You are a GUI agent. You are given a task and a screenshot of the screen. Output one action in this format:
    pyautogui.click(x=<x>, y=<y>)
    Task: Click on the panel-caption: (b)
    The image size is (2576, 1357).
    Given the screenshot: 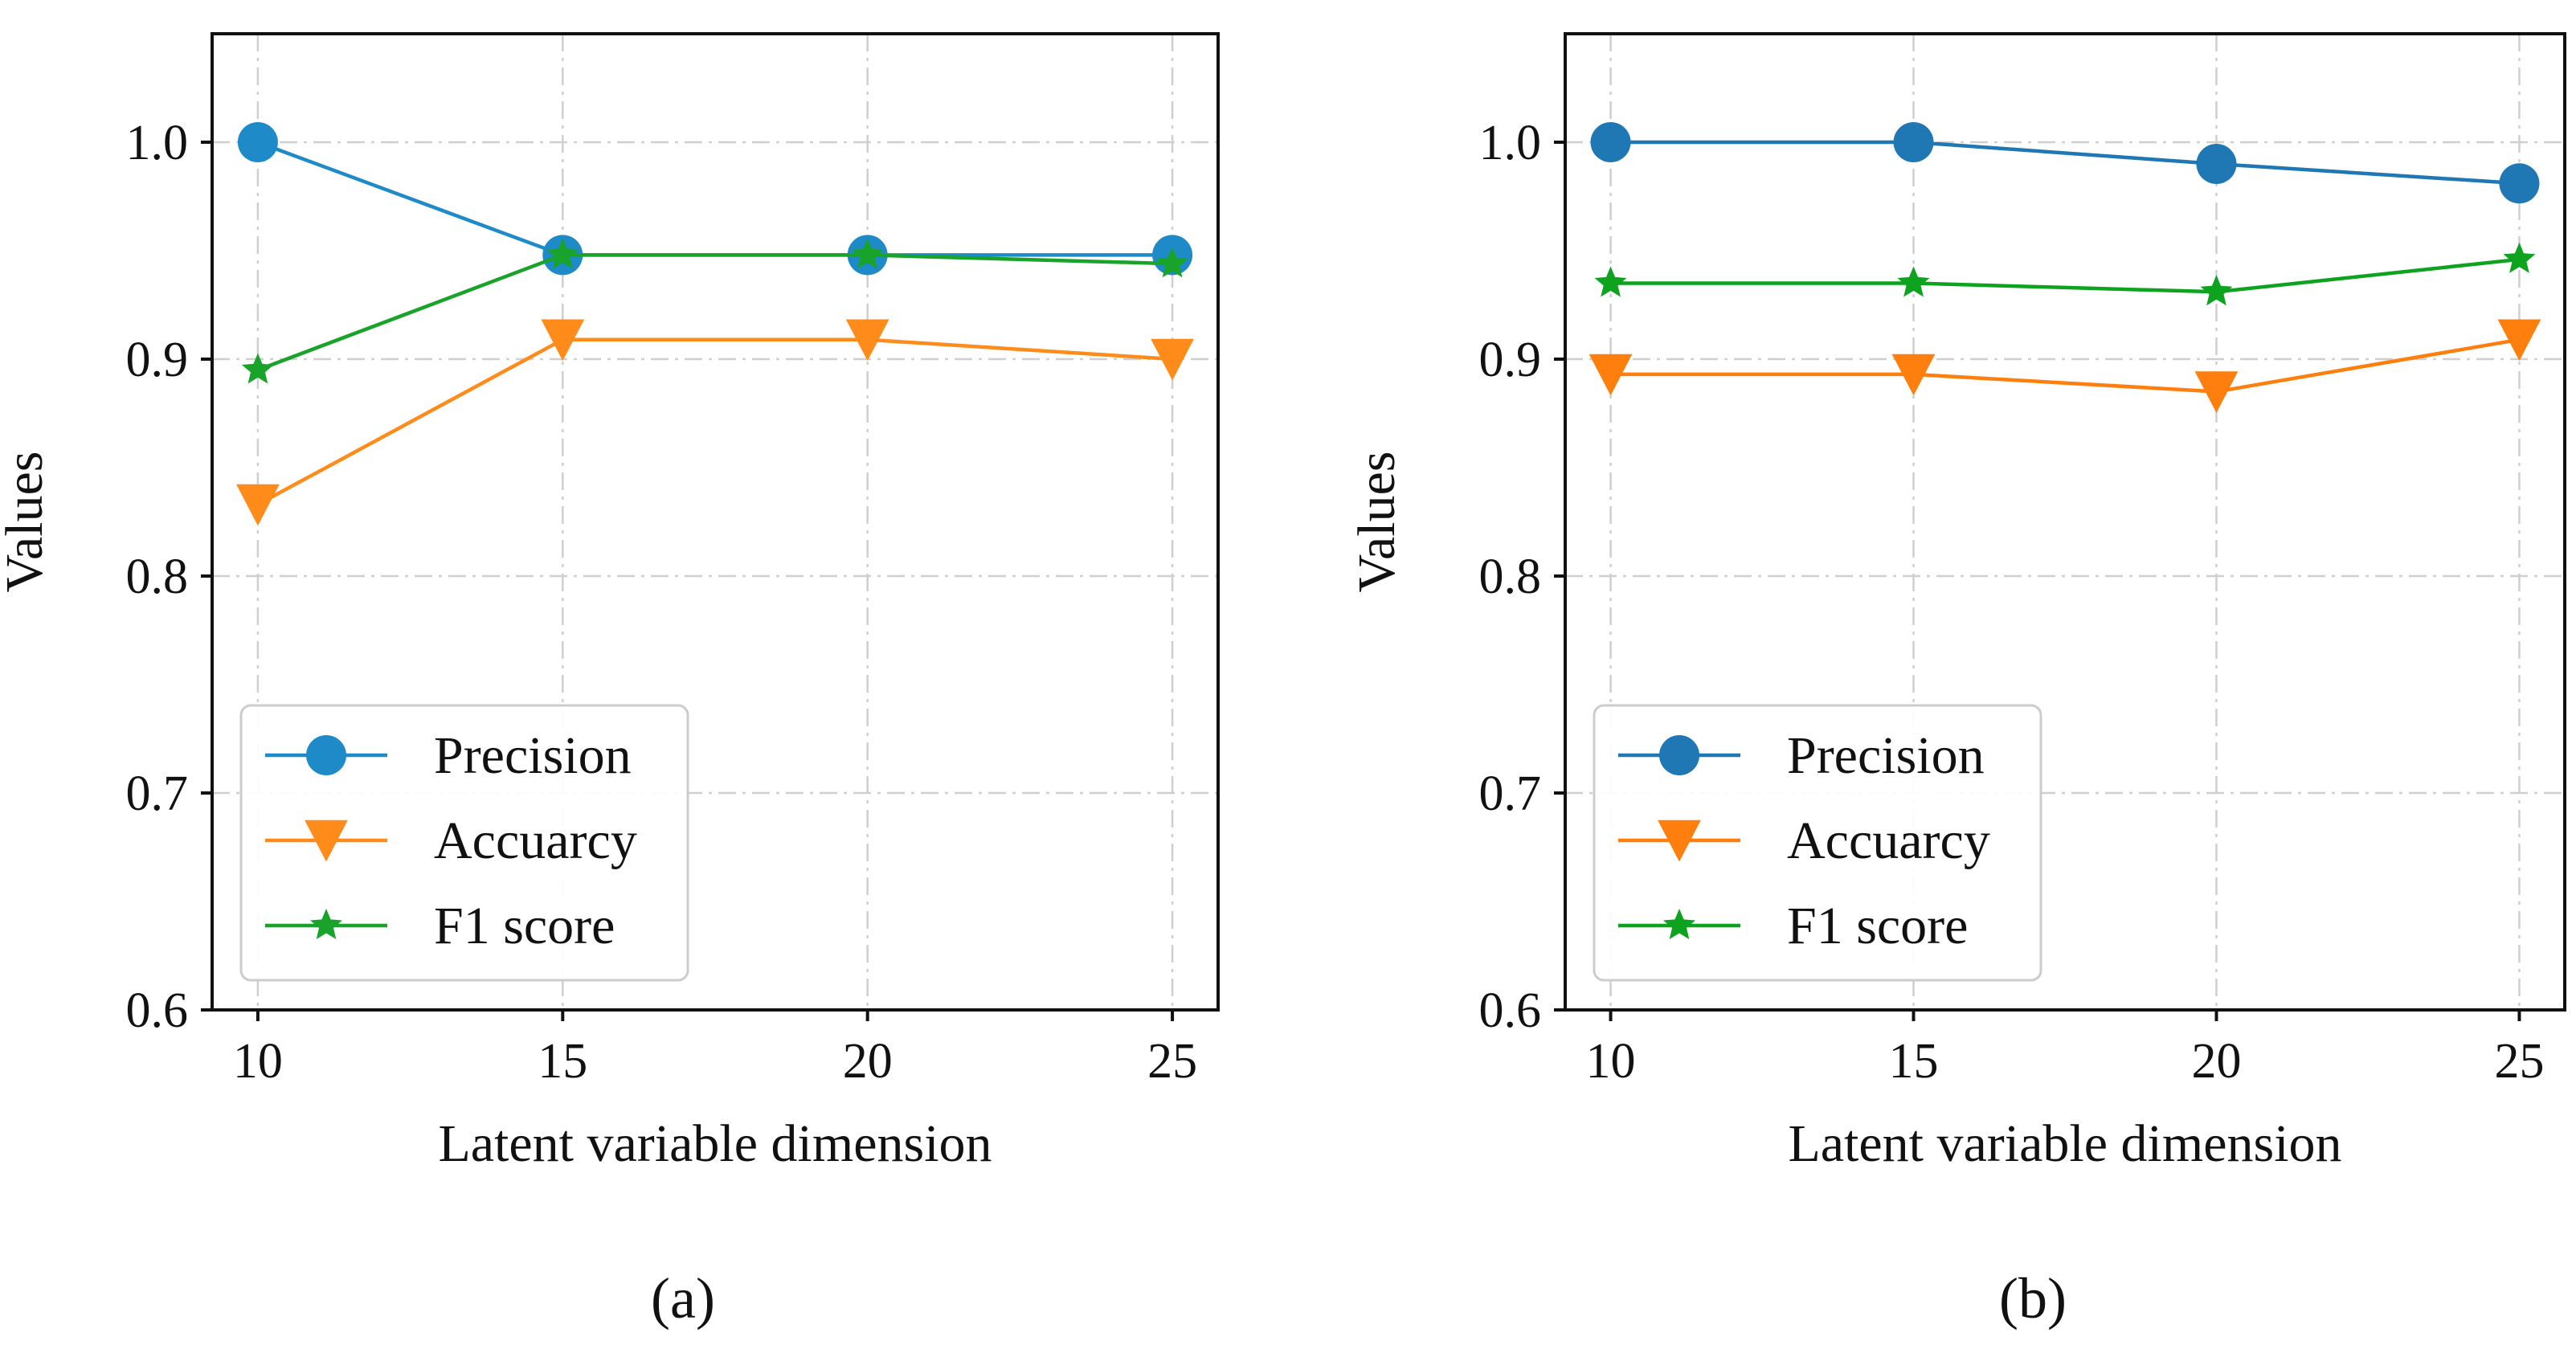 What is the action you would take?
    pyautogui.click(x=2033, y=1298)
    